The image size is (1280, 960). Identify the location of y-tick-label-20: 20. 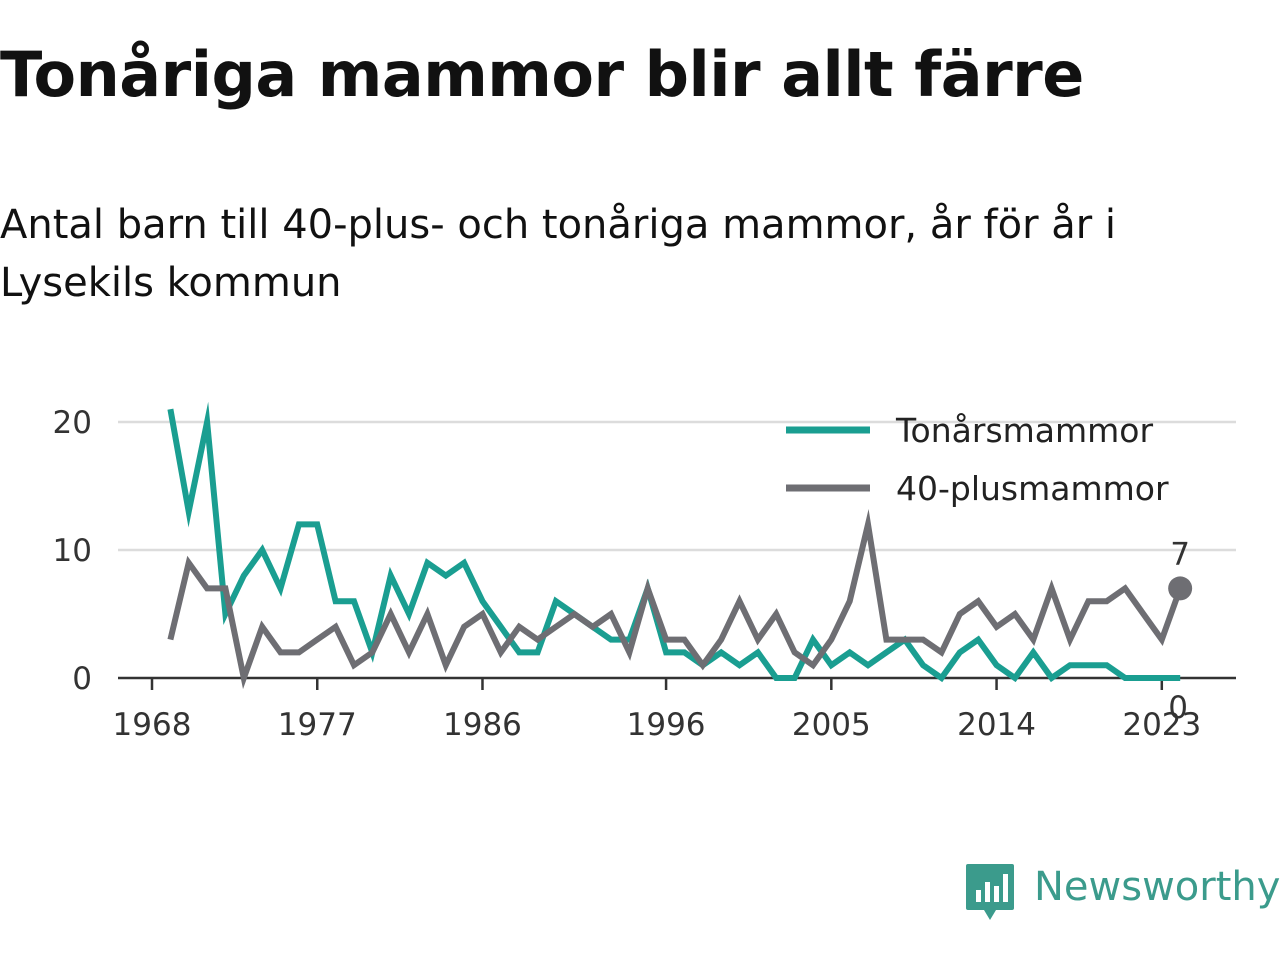
(72, 423).